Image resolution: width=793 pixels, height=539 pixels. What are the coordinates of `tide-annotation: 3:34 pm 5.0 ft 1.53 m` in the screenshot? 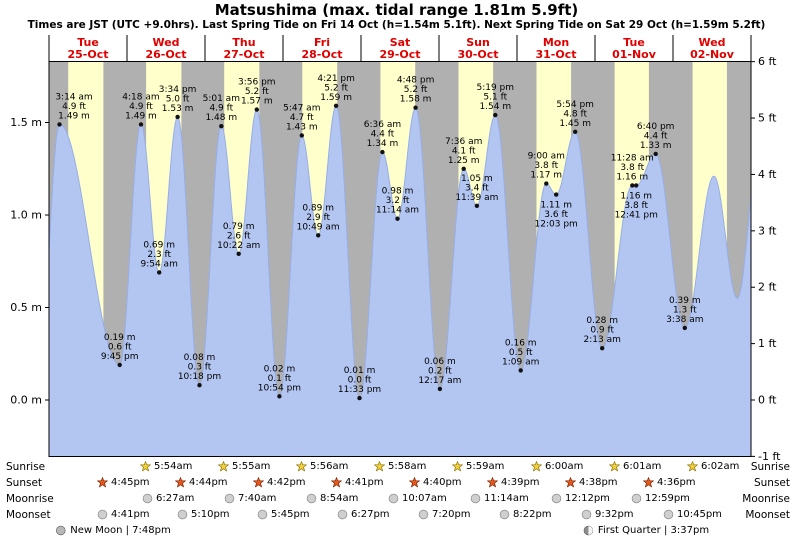 It's located at (178, 99).